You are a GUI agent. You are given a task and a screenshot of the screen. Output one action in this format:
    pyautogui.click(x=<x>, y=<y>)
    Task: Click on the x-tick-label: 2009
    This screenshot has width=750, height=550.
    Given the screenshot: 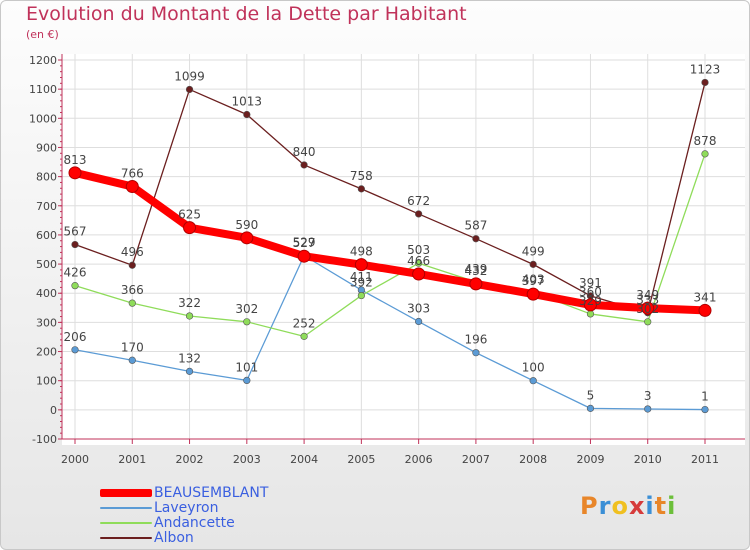 What is the action you would take?
    pyautogui.click(x=590, y=459)
    